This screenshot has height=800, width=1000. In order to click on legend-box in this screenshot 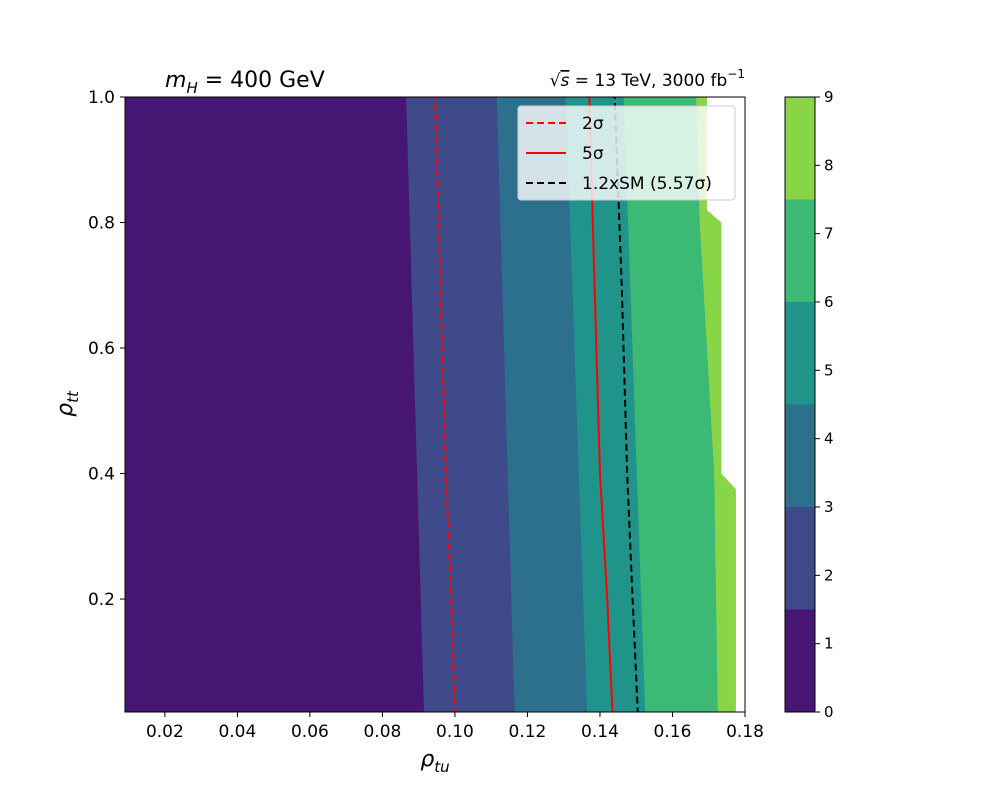, I will do `click(626, 153)`.